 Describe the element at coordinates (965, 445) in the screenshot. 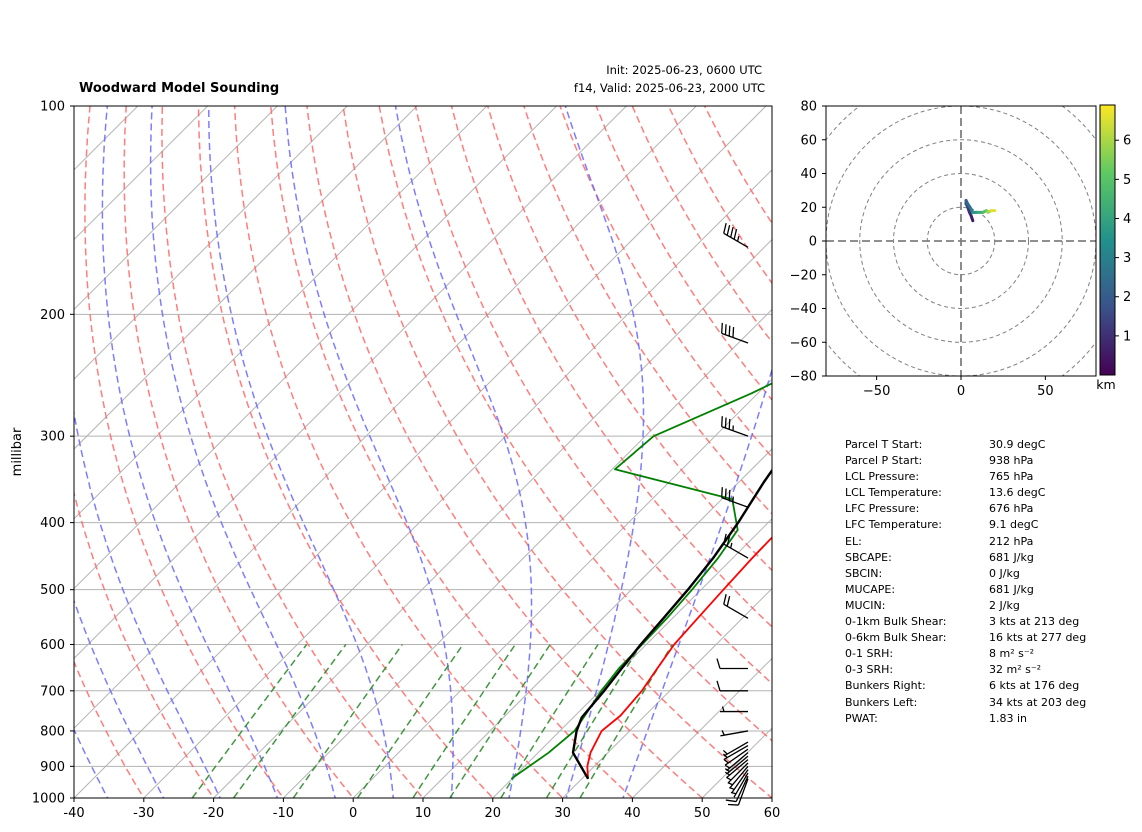

I see `parameter-row: Parcel T Start: 30.9 degC` at that location.